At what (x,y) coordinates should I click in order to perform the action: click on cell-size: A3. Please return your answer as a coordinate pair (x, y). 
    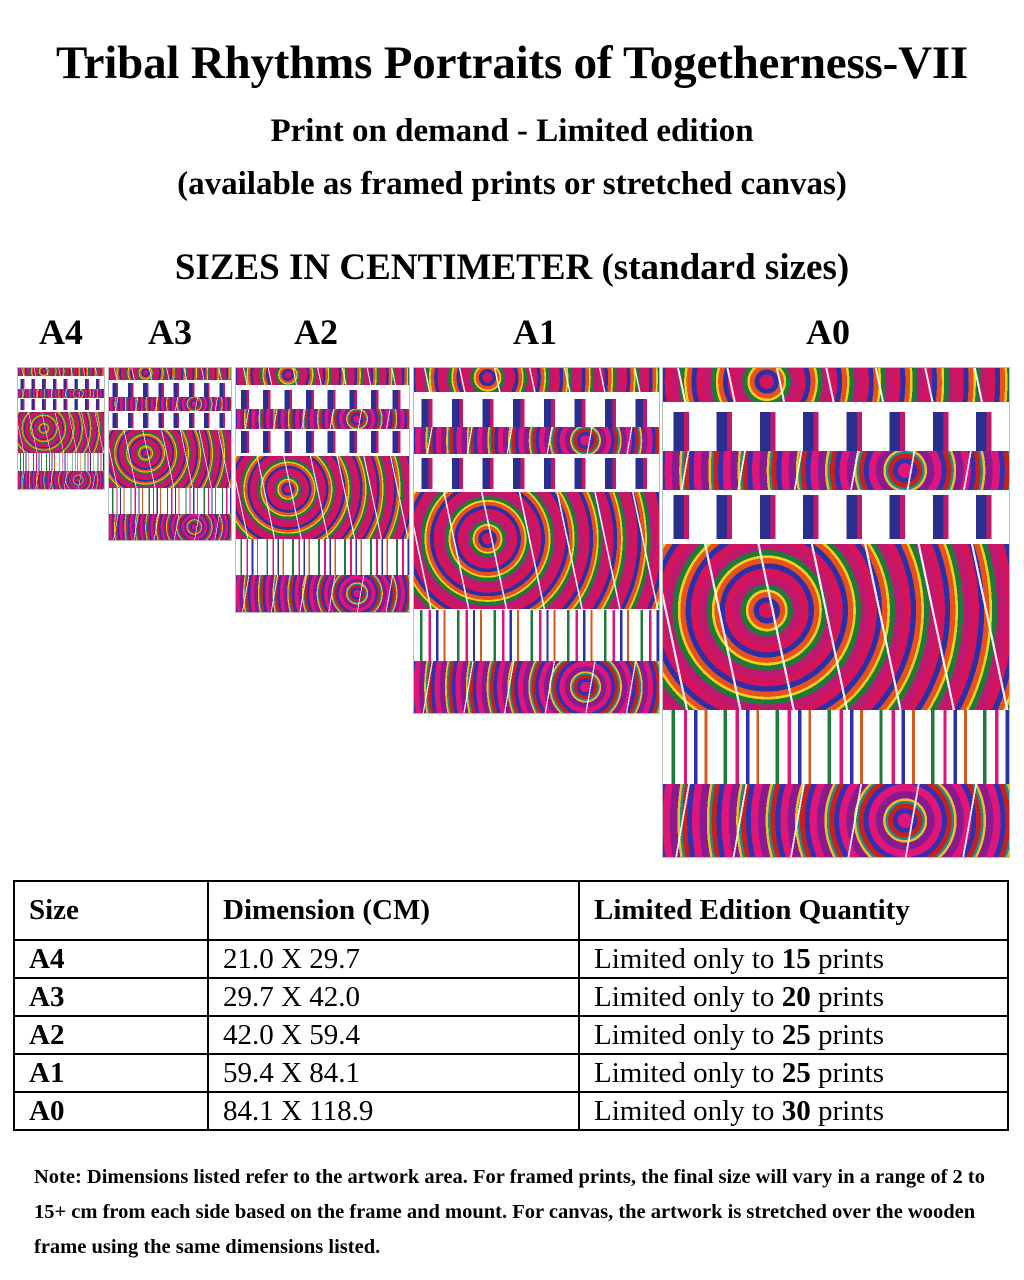
    Looking at the image, I should click on (111, 997).